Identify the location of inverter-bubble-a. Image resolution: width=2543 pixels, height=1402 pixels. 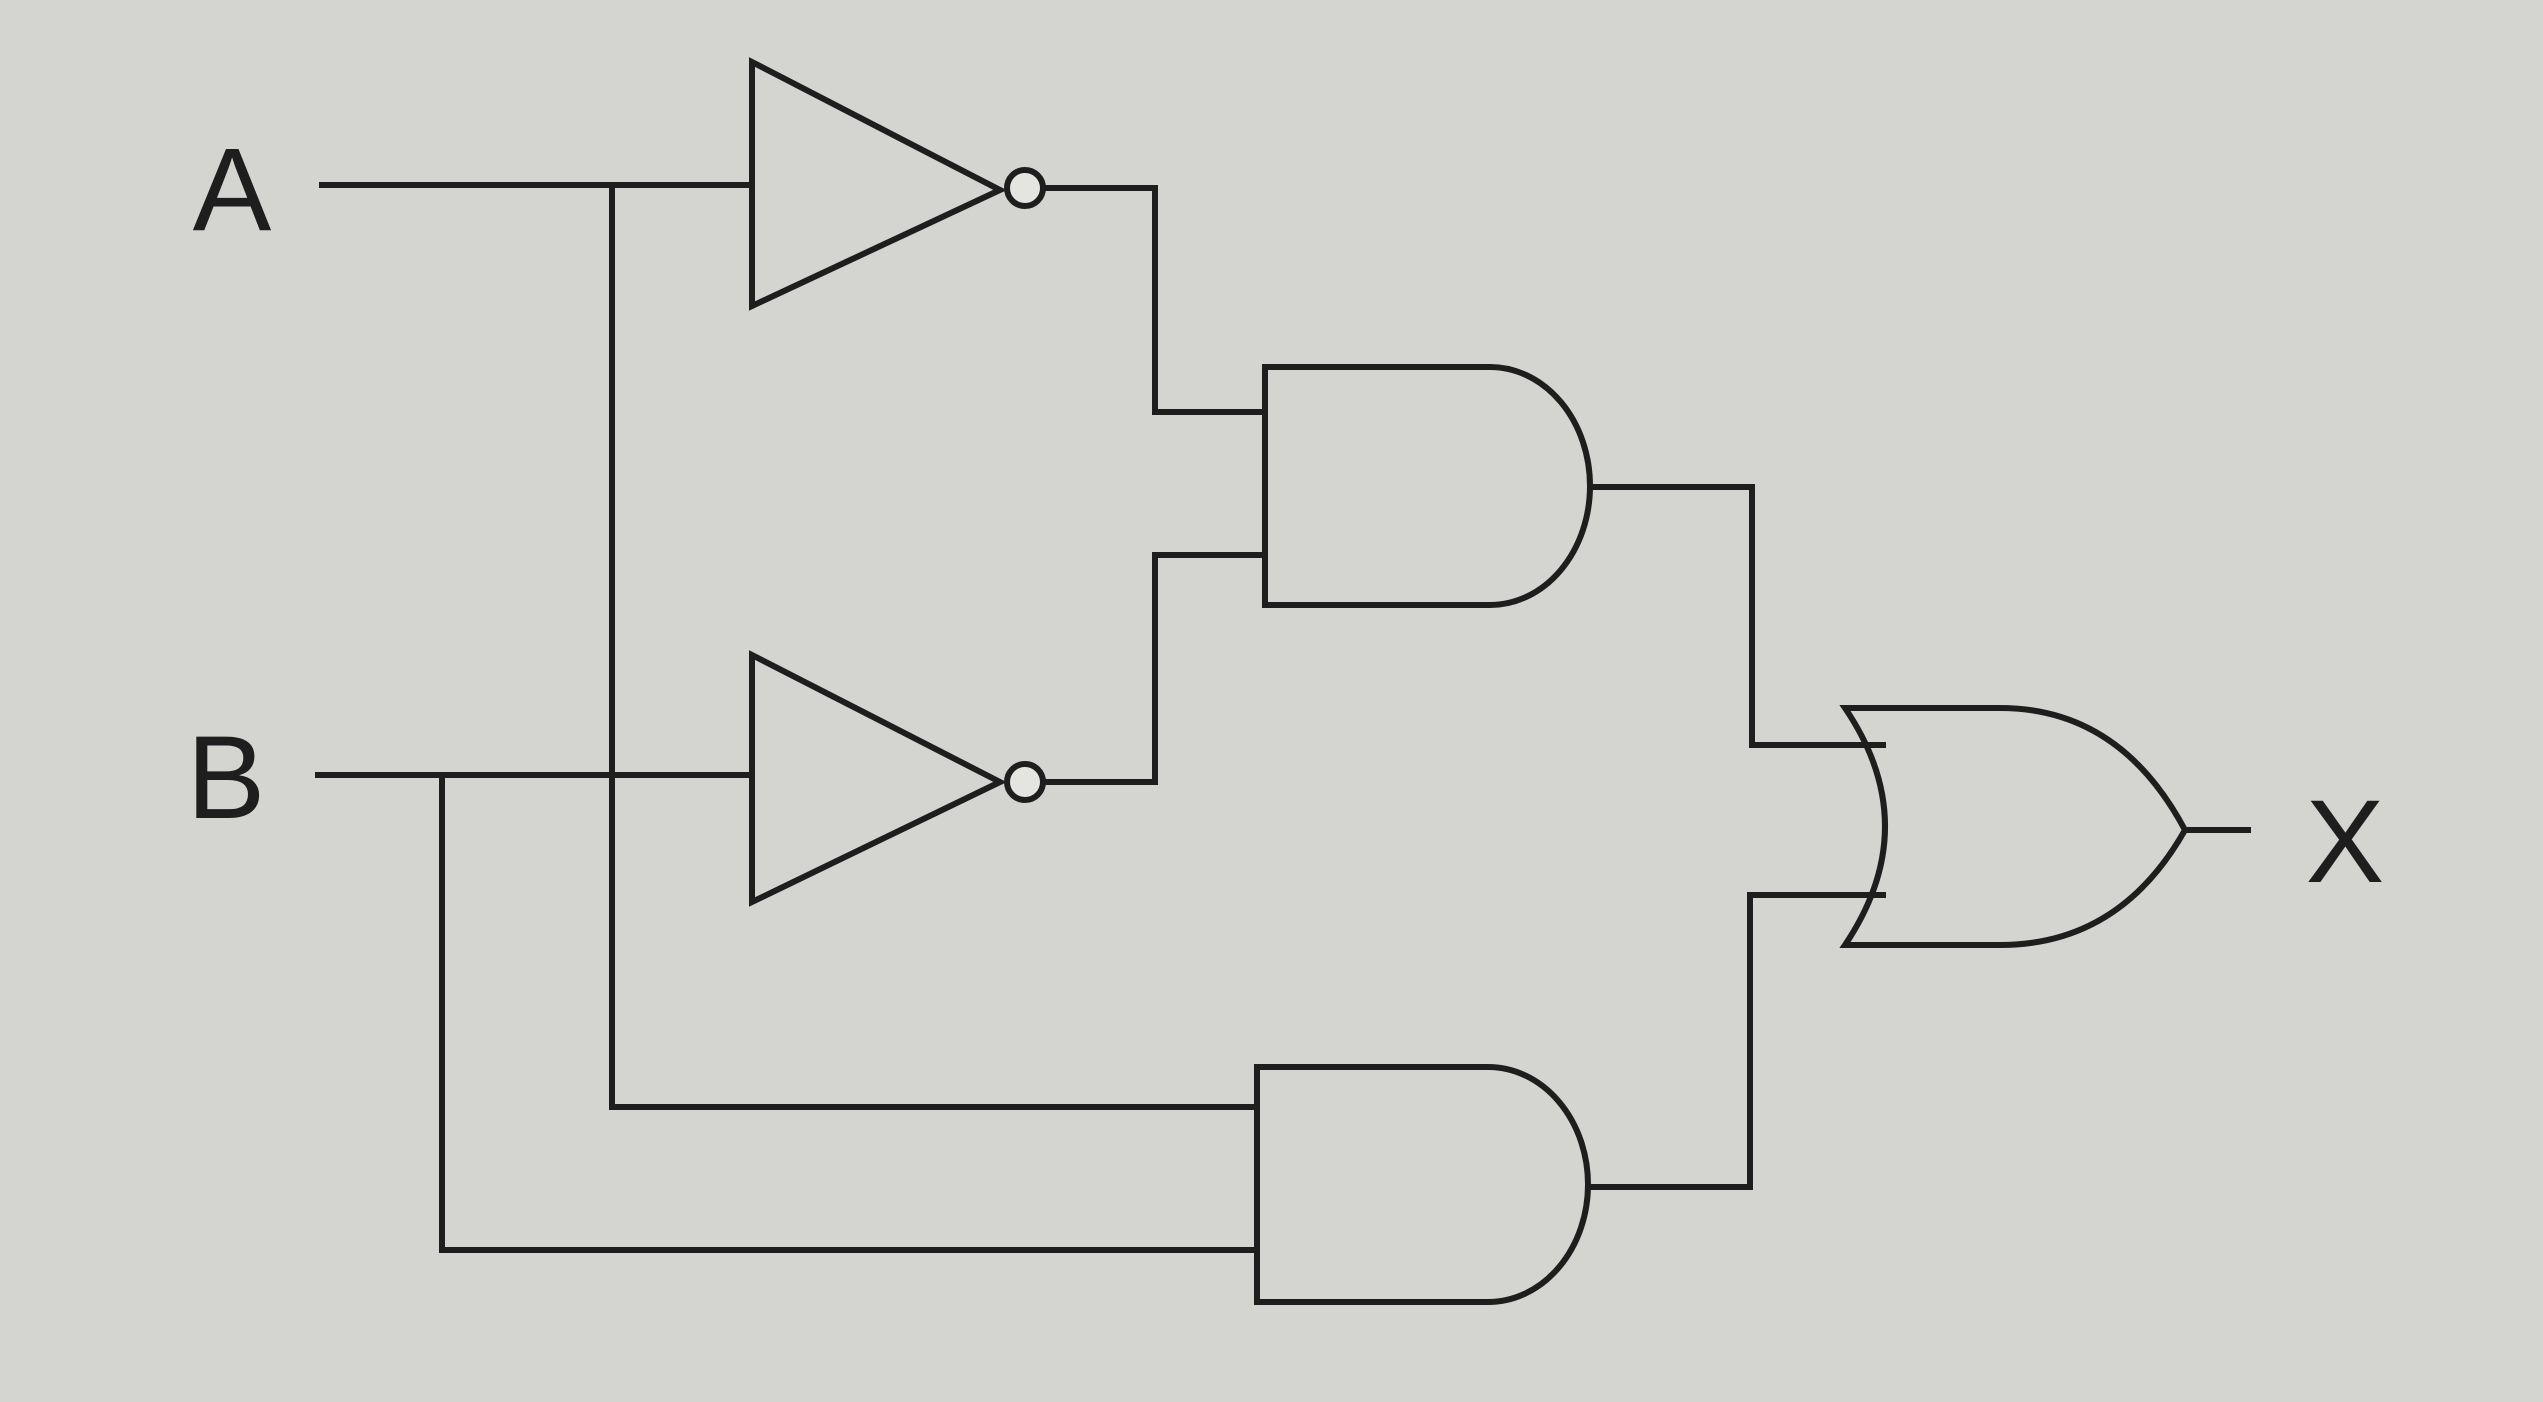
(1025, 188).